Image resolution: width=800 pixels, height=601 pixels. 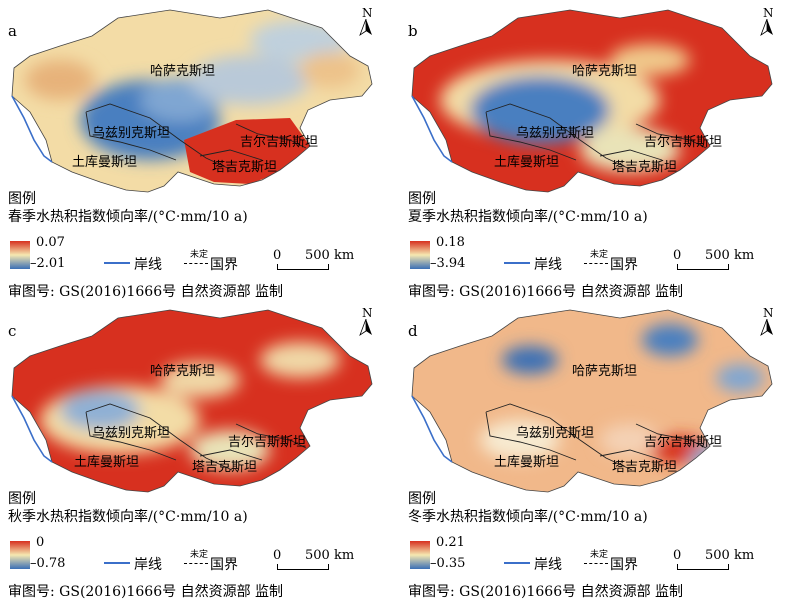 What do you see at coordinates (450, 242) in the screenshot?
I see `ramp-max: 0.18` at bounding box center [450, 242].